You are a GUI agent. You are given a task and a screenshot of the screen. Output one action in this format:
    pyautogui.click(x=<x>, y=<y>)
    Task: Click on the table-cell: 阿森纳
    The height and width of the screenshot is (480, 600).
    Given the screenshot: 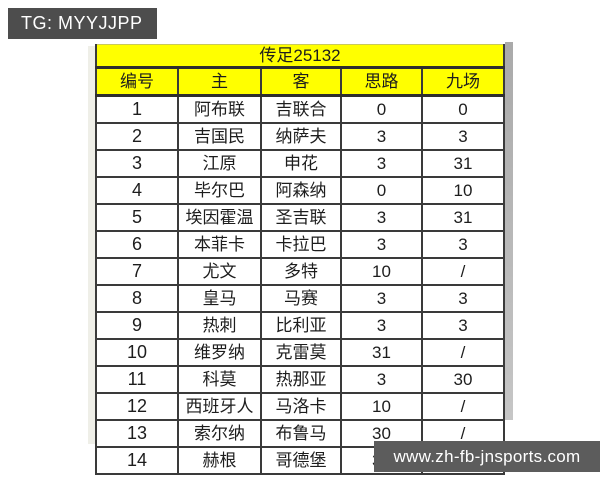 What is the action you would take?
    pyautogui.click(x=301, y=190)
    